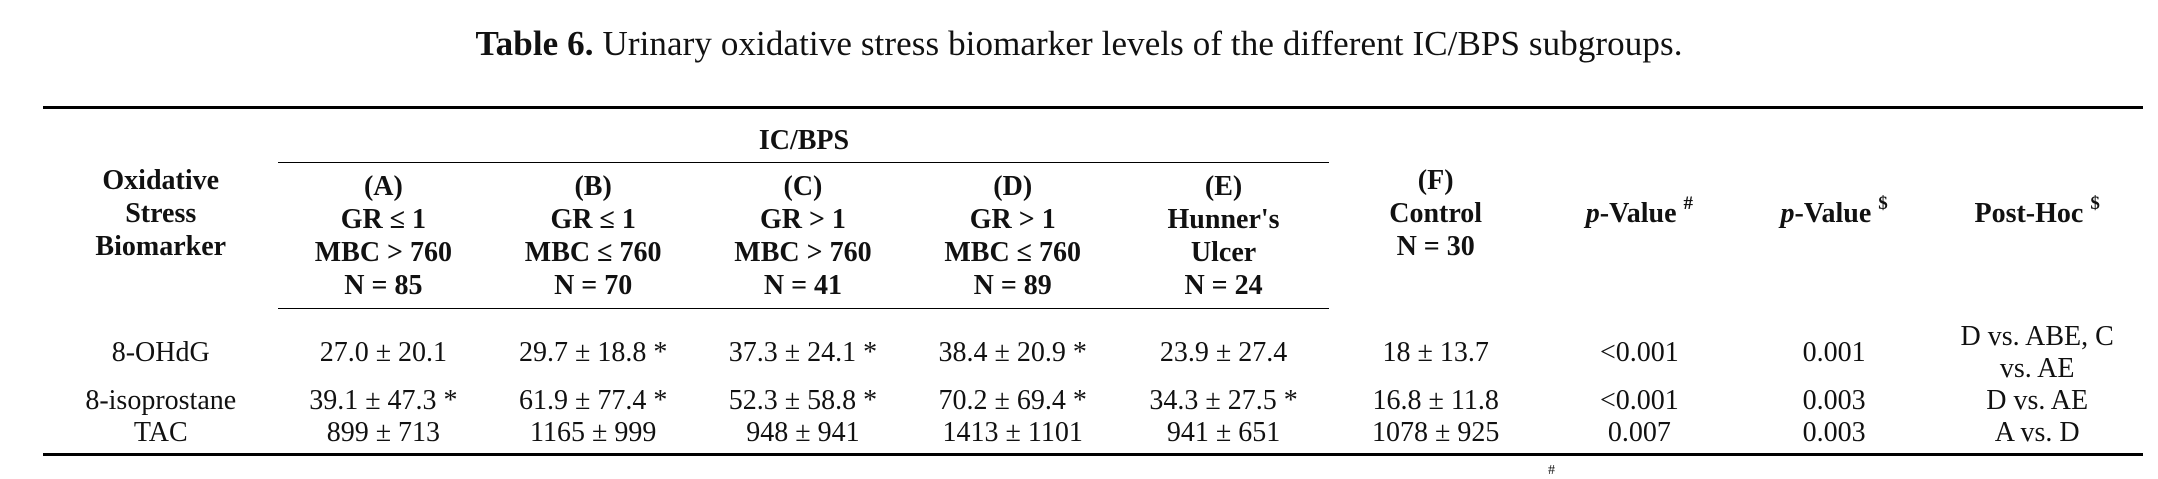 Image resolution: width=2158 pixels, height=479 pixels. I want to click on cell-posthoc: D vs. ABE, C vs. AE, so click(2037, 352).